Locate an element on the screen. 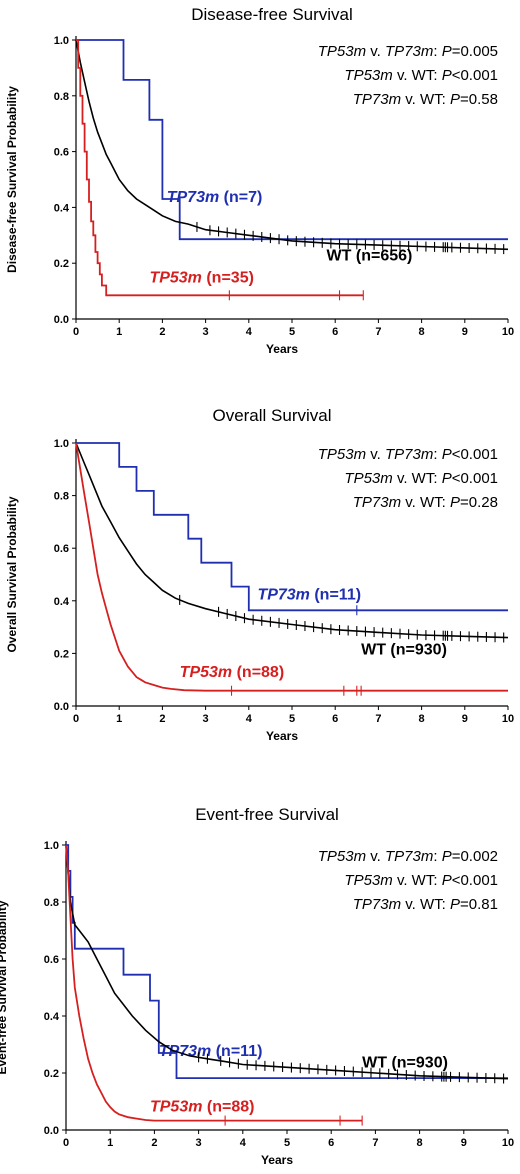 The image size is (520, 1174). series-label-wt: WT (n=656) is located at coordinates (370, 255).